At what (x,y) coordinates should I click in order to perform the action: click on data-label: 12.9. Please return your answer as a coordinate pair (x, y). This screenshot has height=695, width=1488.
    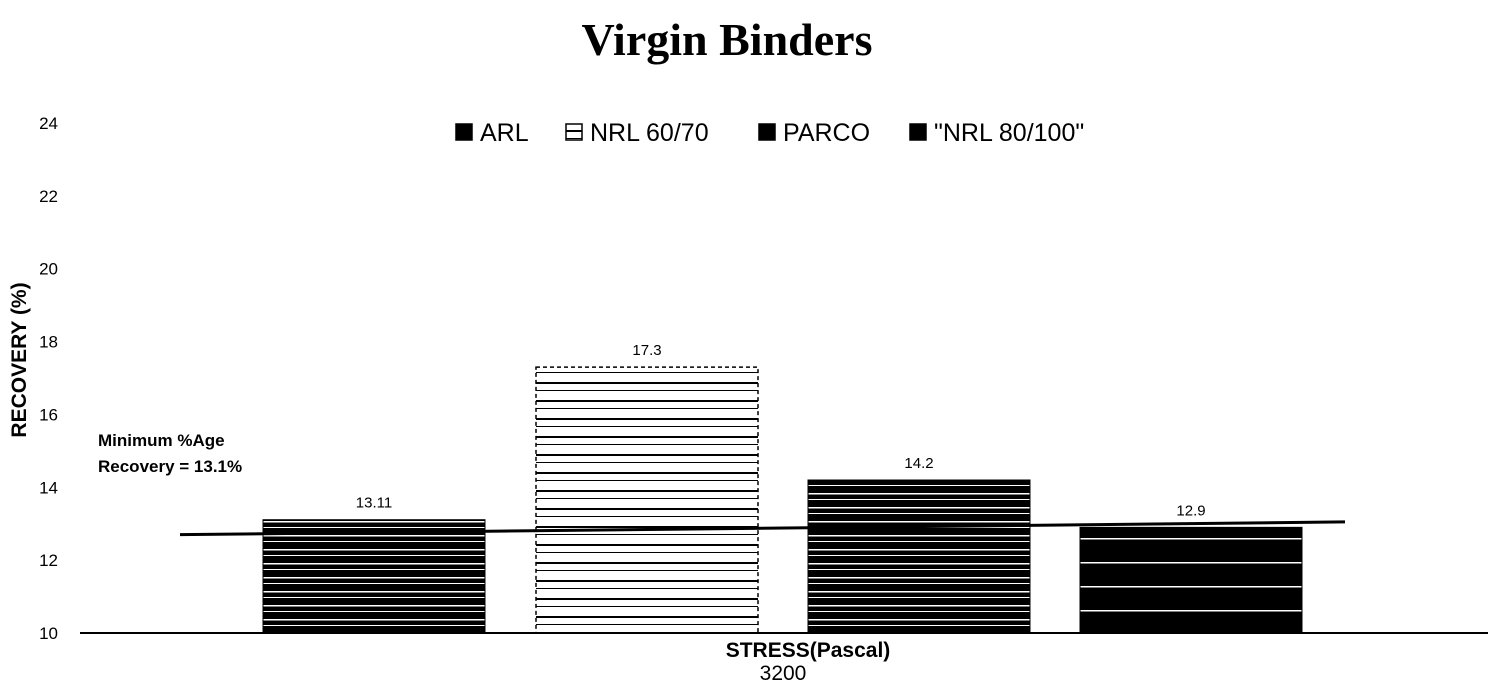
    Looking at the image, I should click on (1190, 510).